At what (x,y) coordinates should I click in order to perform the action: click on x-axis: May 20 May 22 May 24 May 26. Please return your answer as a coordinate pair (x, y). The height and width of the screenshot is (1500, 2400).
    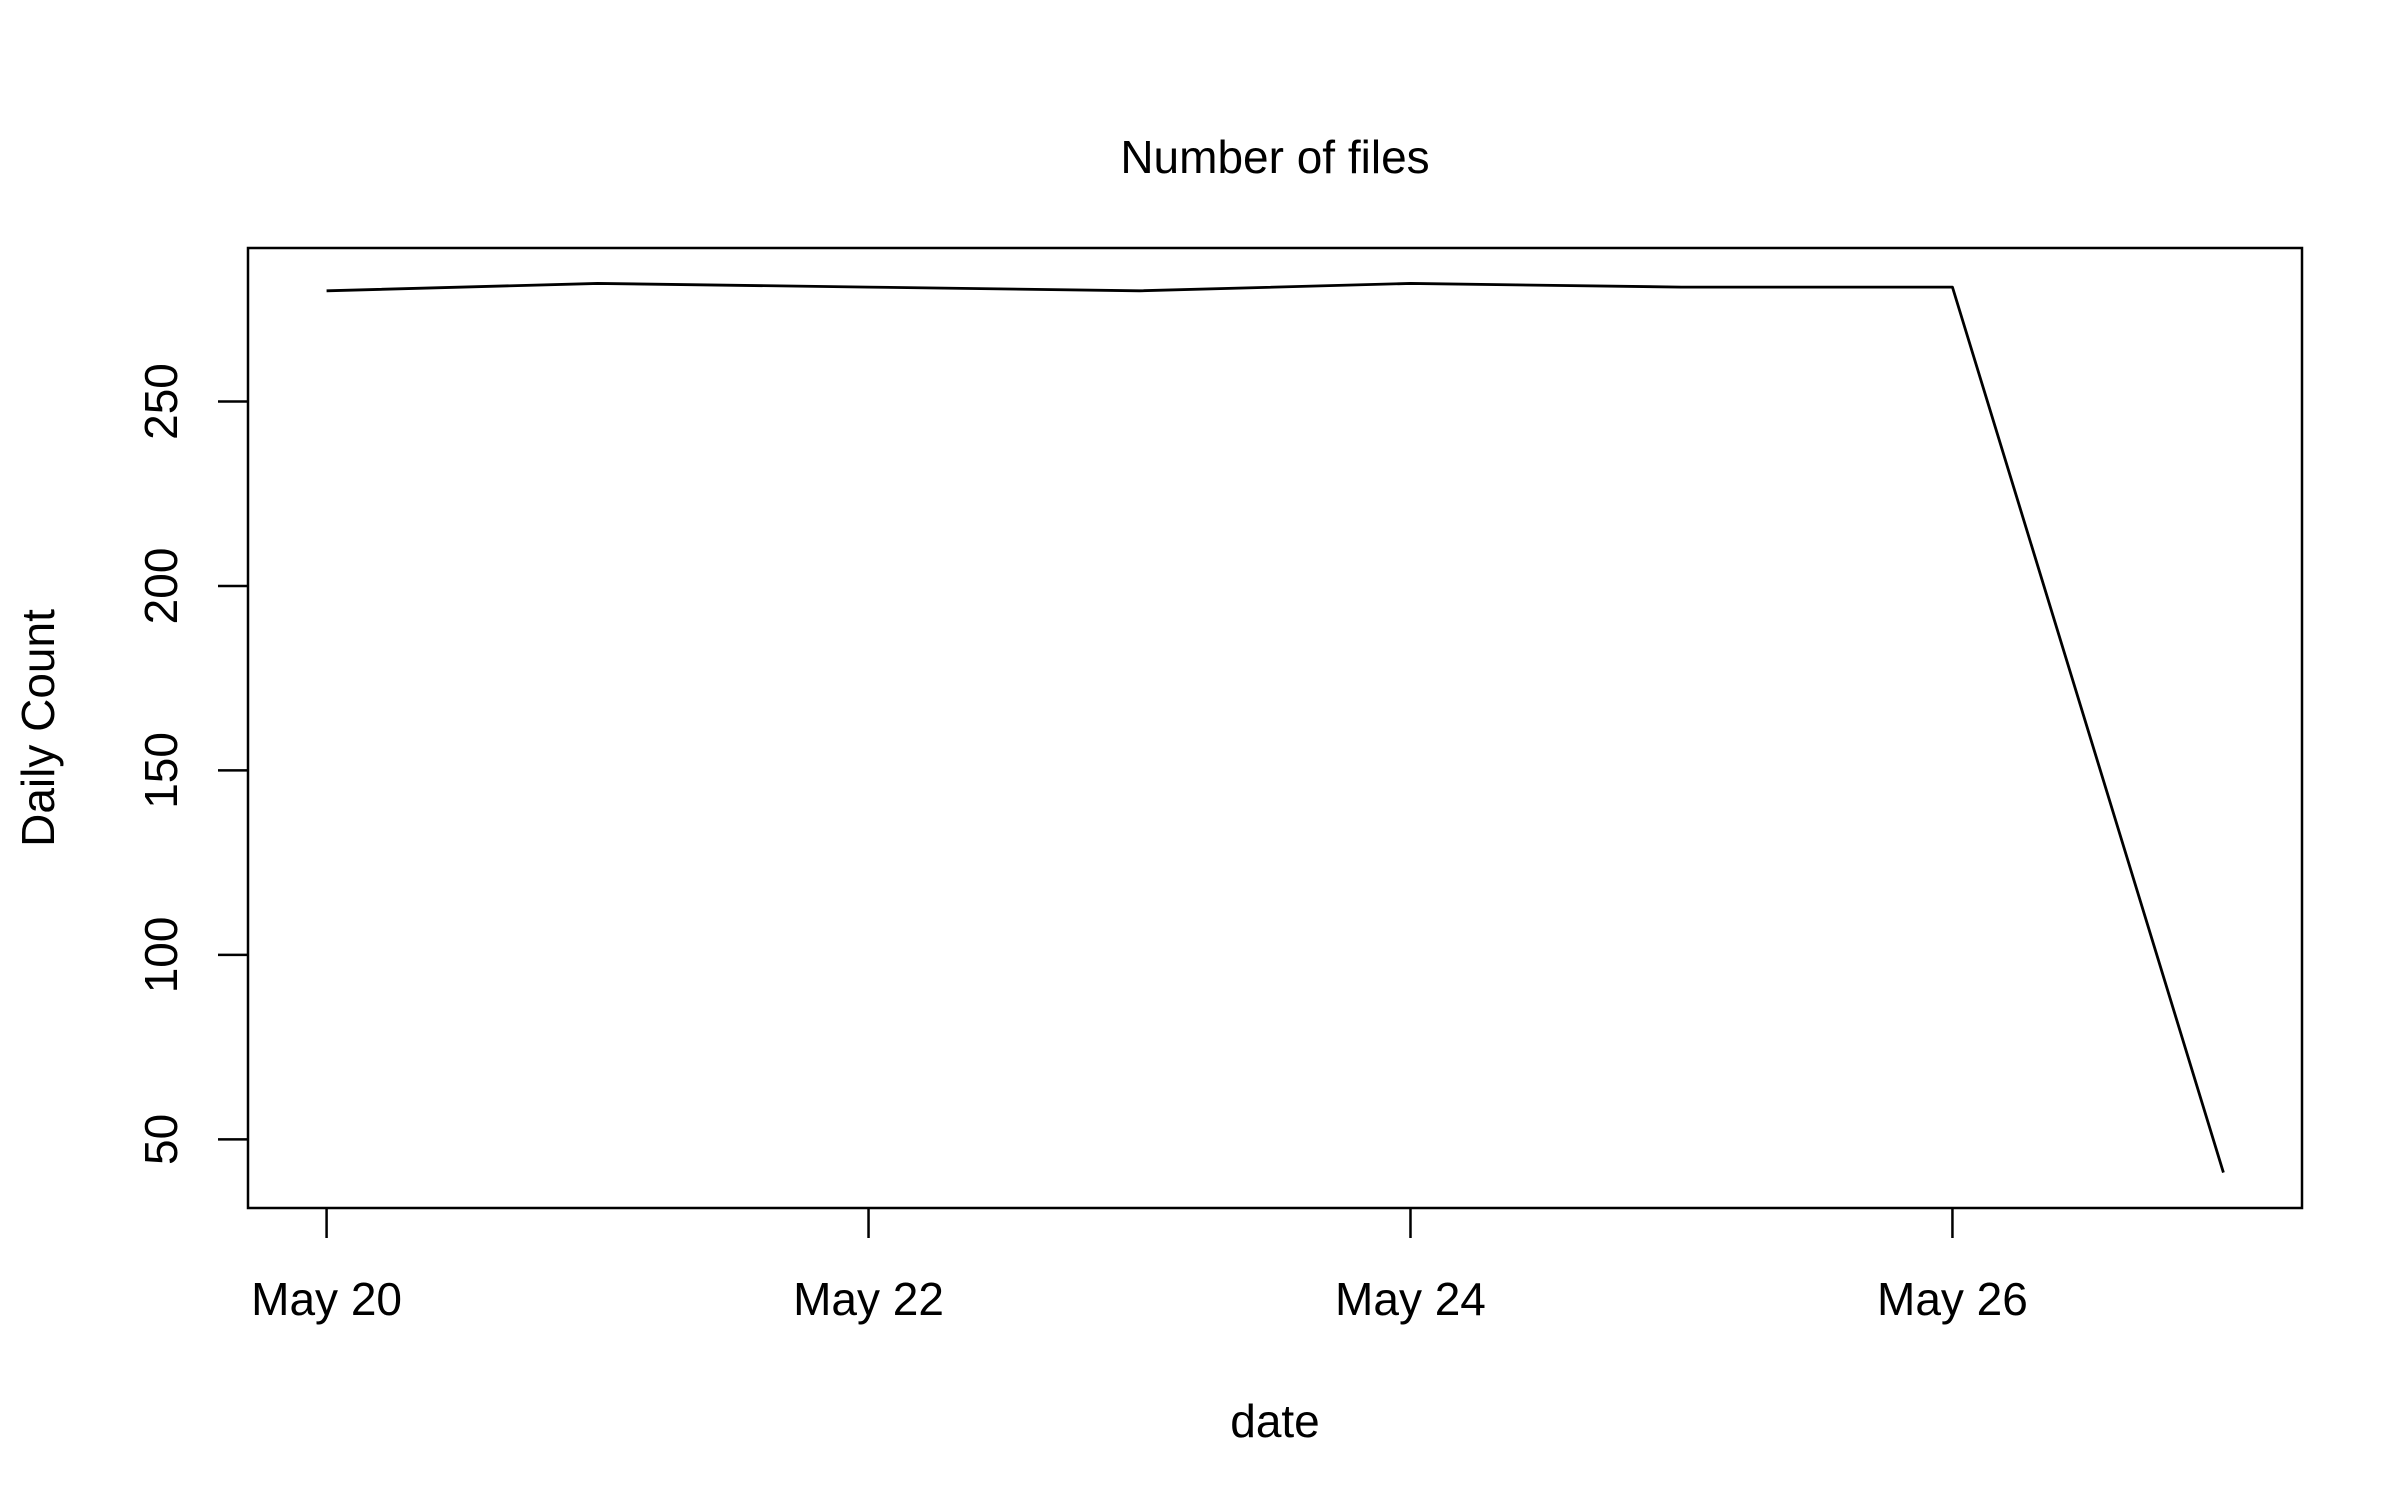
    Looking at the image, I should click on (1139, 1266).